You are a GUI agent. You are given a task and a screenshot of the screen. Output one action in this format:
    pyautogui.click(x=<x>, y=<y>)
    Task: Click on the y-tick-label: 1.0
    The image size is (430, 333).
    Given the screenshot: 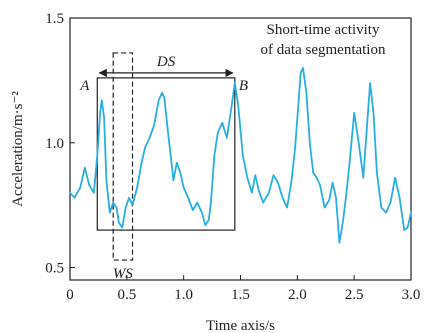 What is the action you would take?
    pyautogui.click(x=54, y=144)
    